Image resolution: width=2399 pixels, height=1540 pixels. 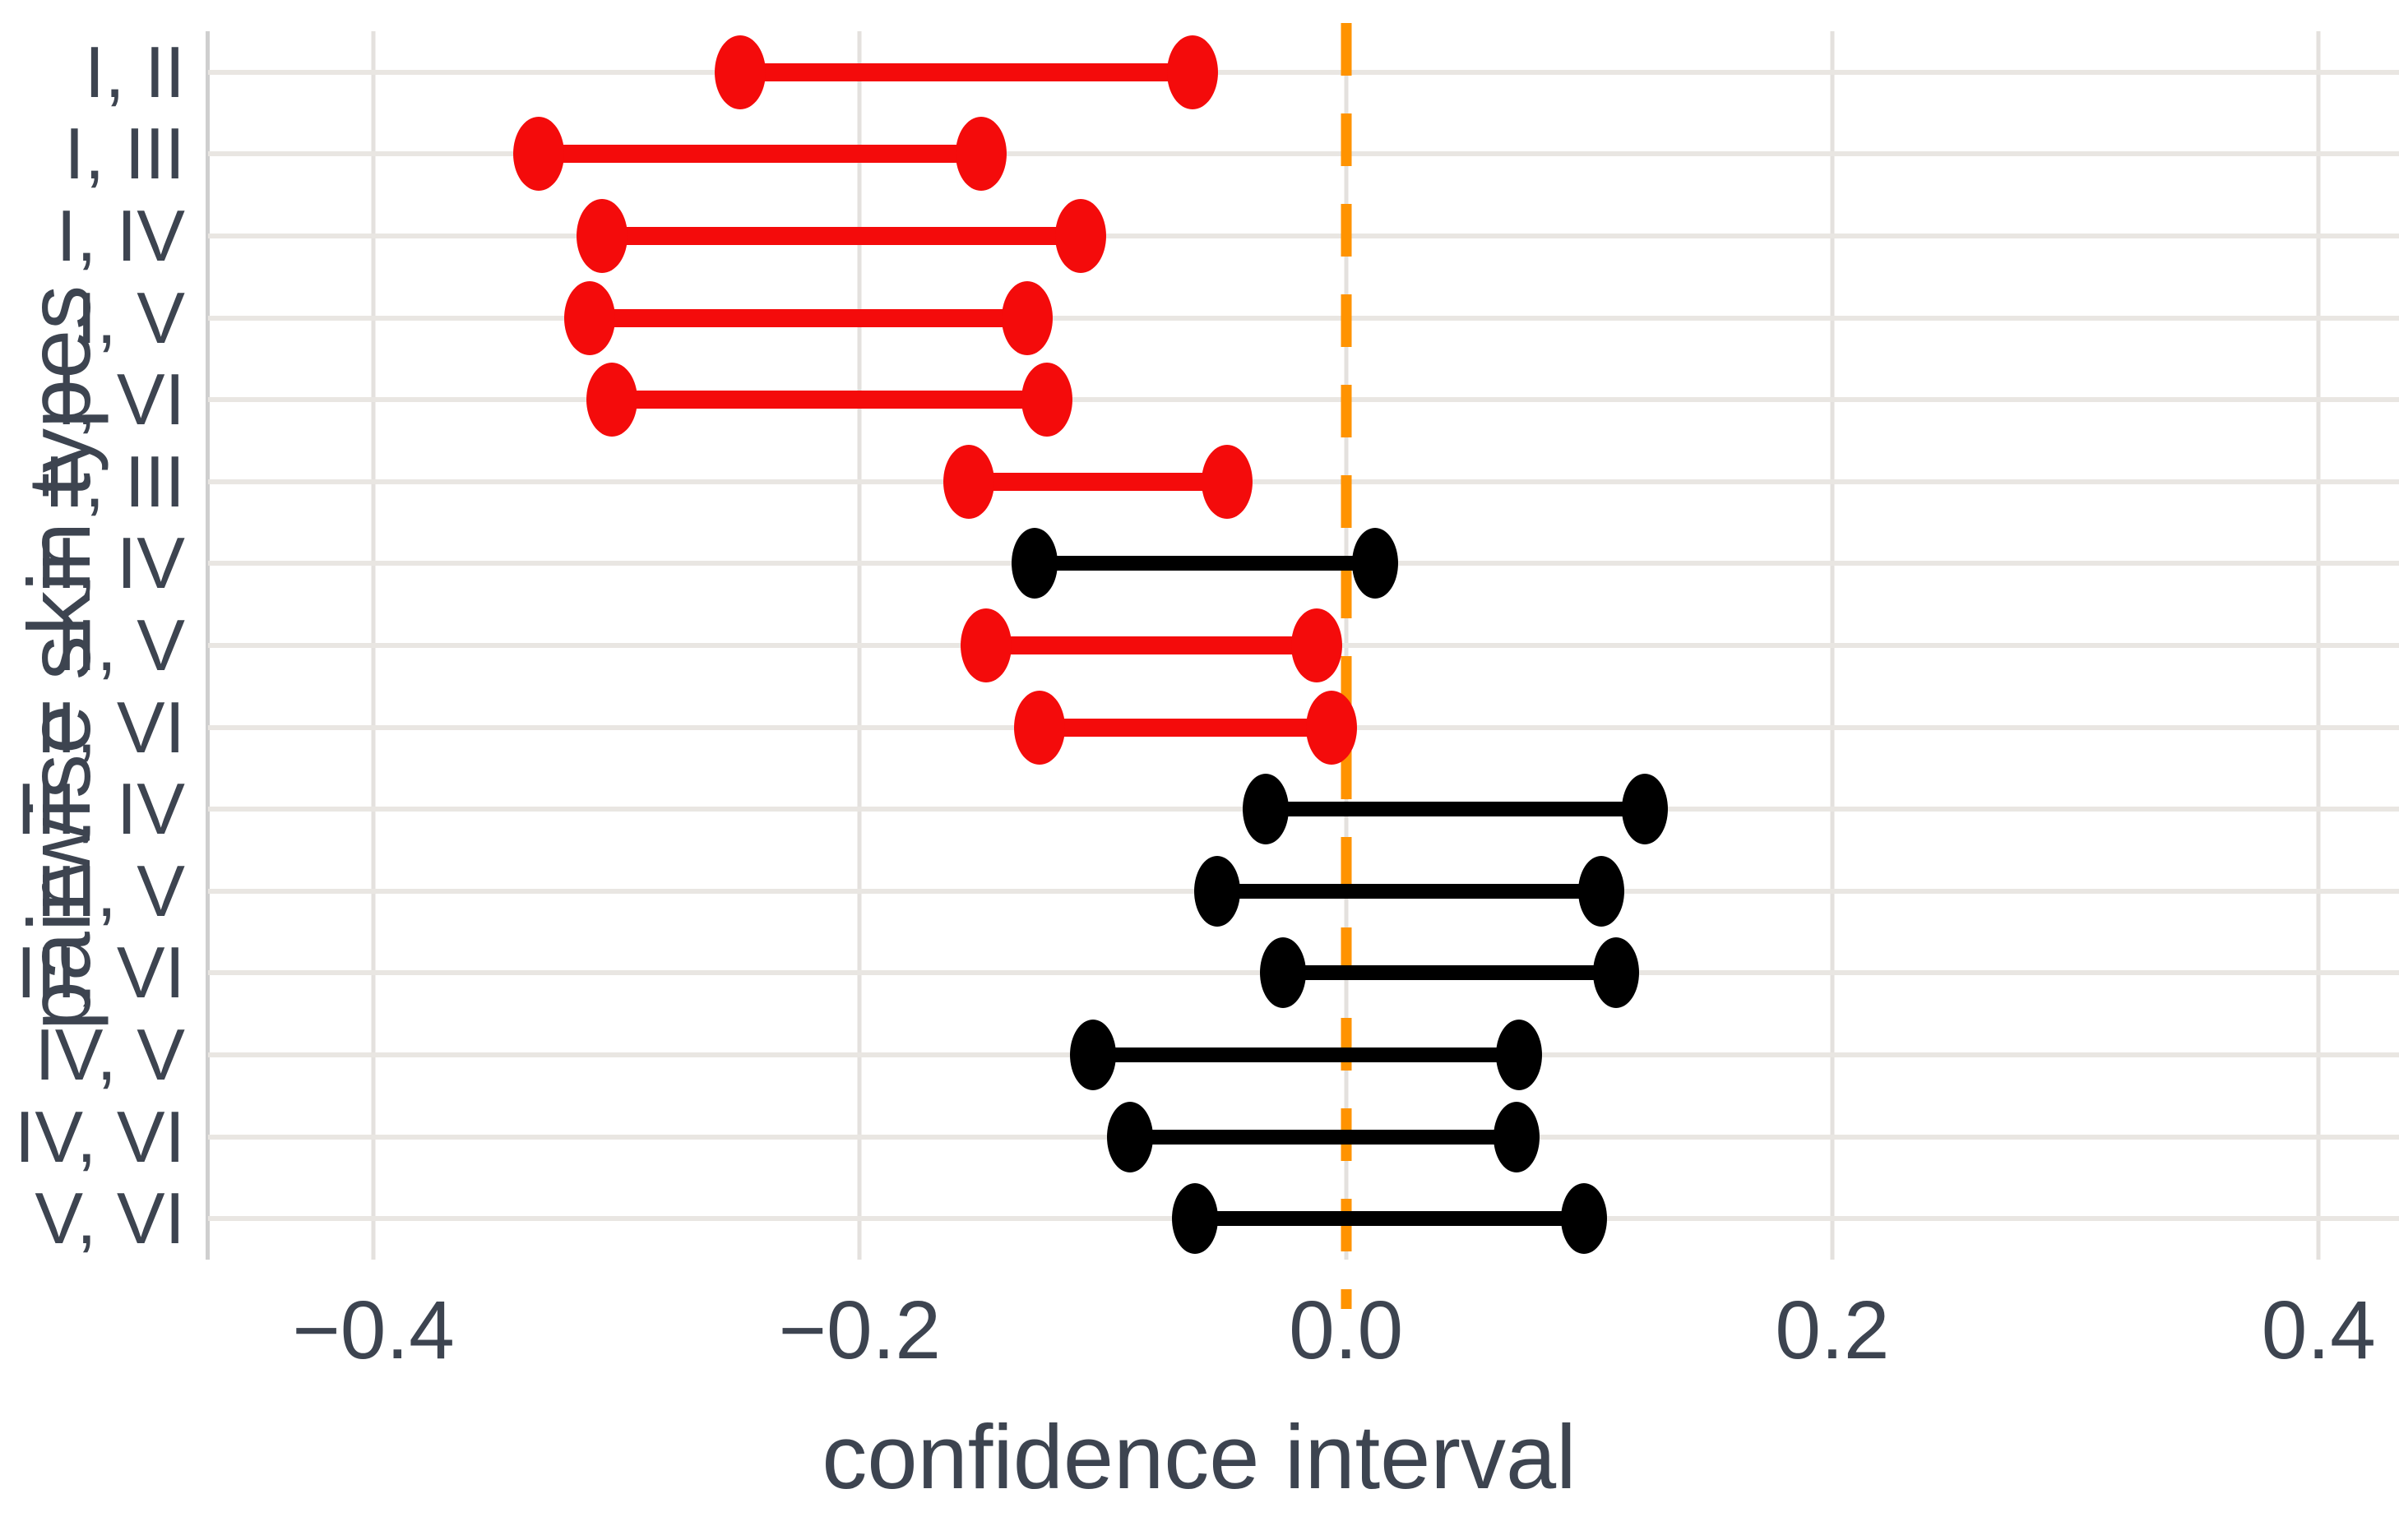 I want to click on y-tick-label: IV, V, so click(x=110, y=1054).